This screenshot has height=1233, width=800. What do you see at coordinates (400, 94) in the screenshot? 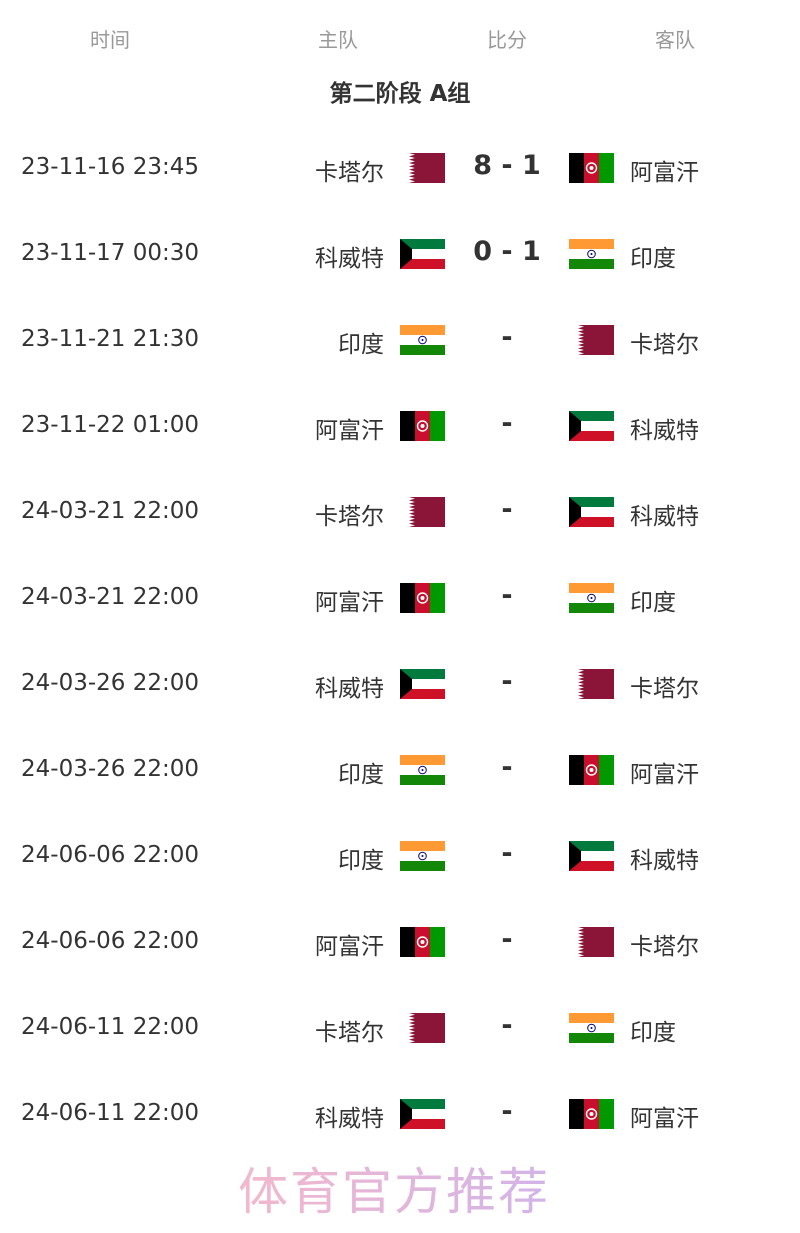
I see `group-title: 第二阶段 A组` at bounding box center [400, 94].